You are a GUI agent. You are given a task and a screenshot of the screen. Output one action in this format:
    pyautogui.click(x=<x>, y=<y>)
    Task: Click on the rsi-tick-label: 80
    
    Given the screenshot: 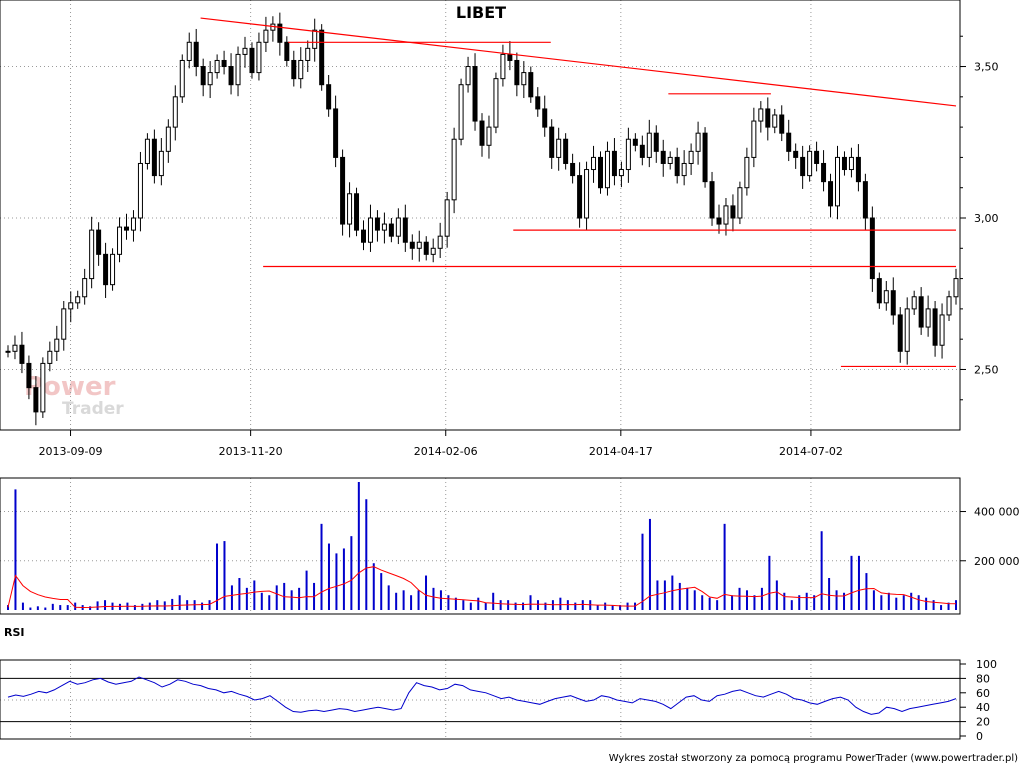 What is the action you would take?
    pyautogui.click(x=983, y=678)
    